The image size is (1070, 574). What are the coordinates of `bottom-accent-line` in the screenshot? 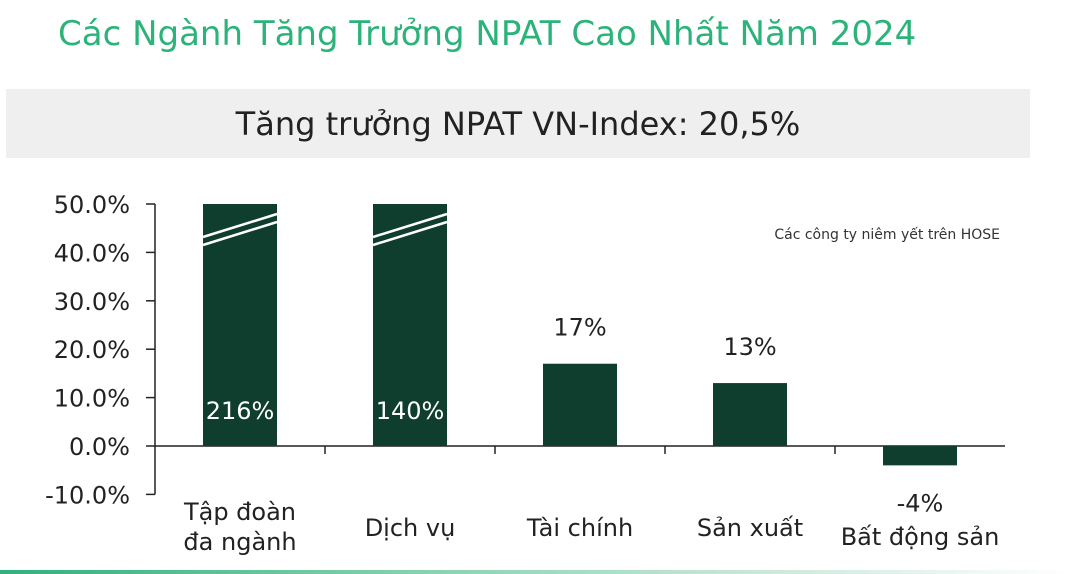 It's located at (535, 572).